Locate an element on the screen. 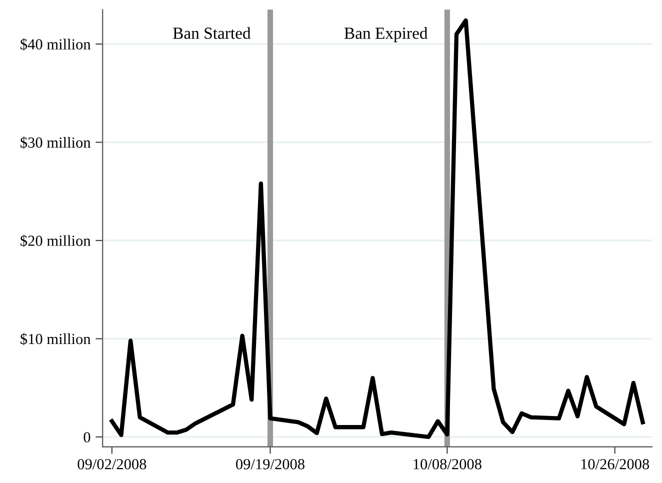  y-tick-label: $20 million is located at coordinates (55, 240).